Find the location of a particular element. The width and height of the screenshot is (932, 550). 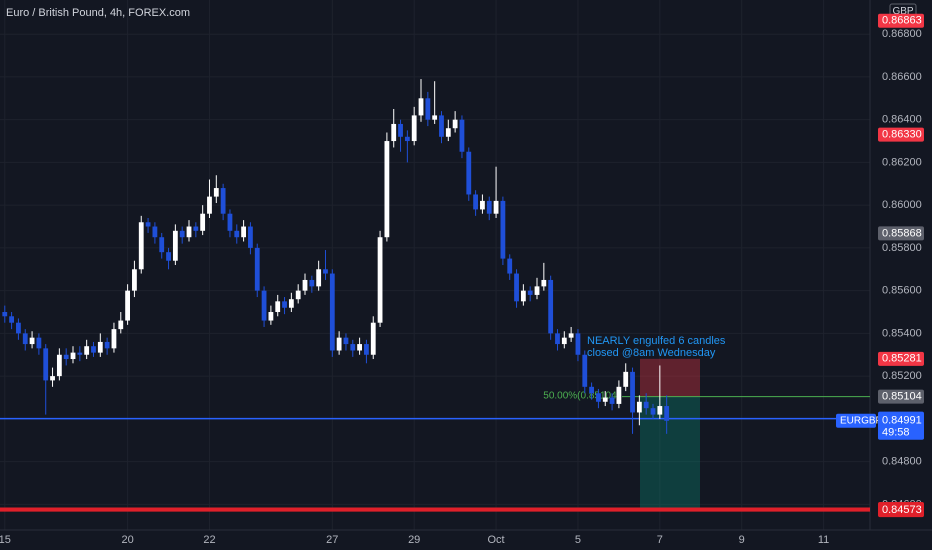

position-target-zone is located at coordinates (670, 453).